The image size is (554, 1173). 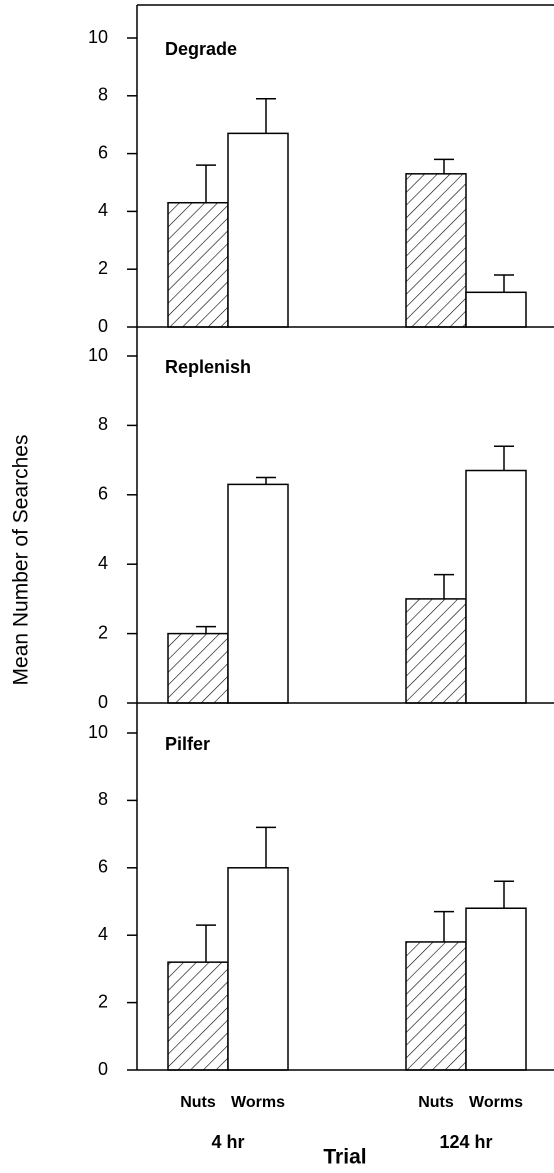 I want to click on panel-title: Pilfer, so click(x=187, y=744).